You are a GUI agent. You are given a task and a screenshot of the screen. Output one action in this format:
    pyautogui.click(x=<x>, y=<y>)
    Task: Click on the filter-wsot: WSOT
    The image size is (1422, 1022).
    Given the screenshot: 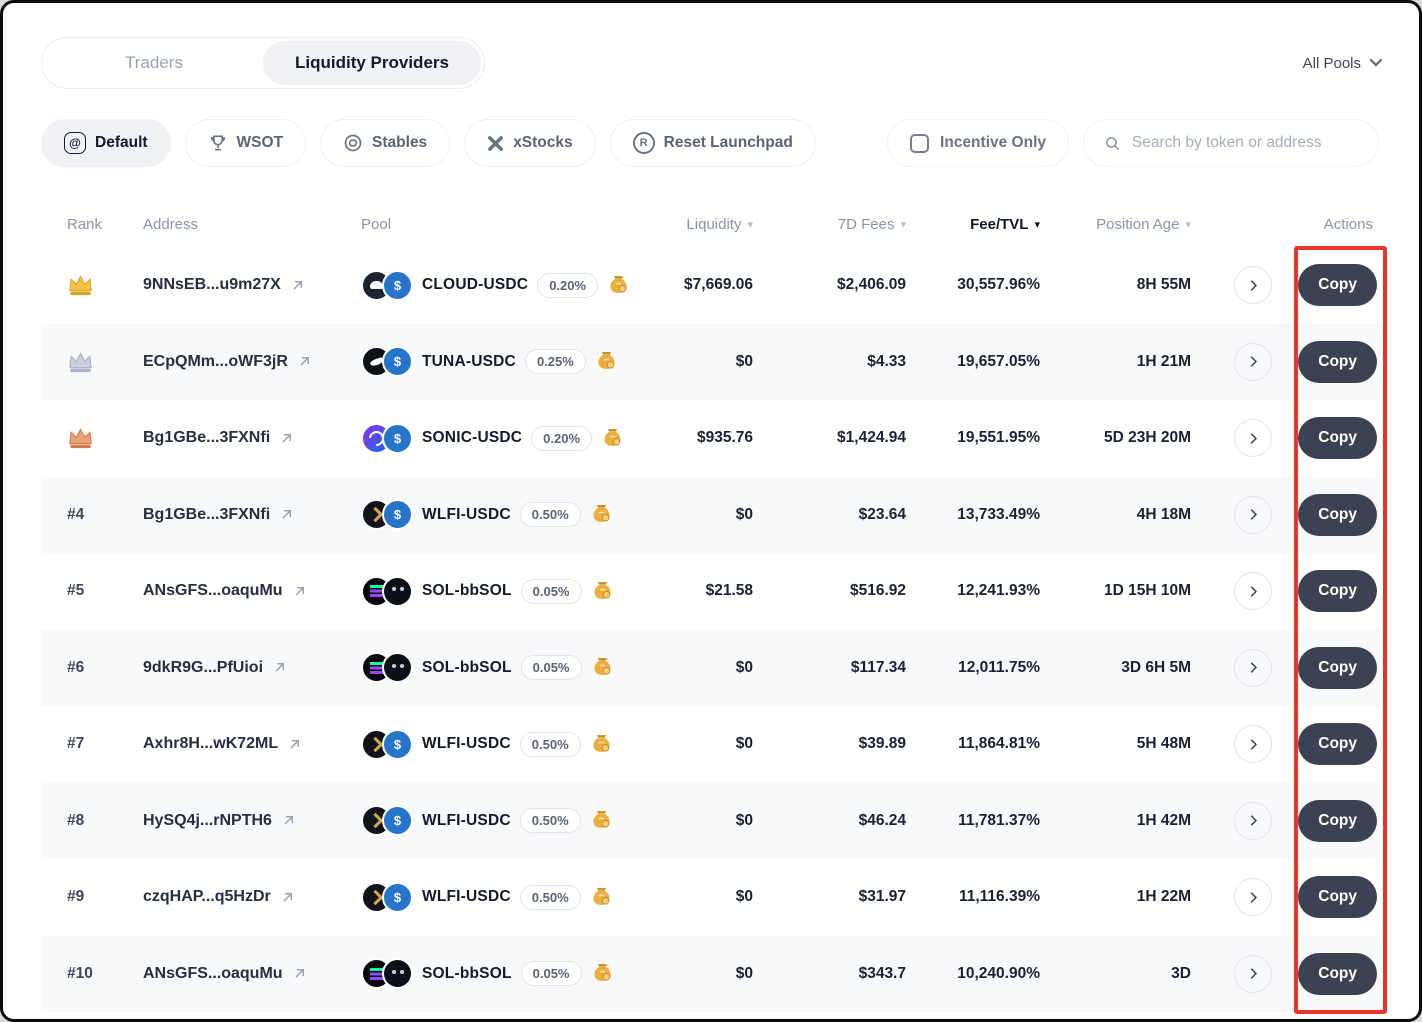 What is the action you would take?
    pyautogui.click(x=245, y=143)
    